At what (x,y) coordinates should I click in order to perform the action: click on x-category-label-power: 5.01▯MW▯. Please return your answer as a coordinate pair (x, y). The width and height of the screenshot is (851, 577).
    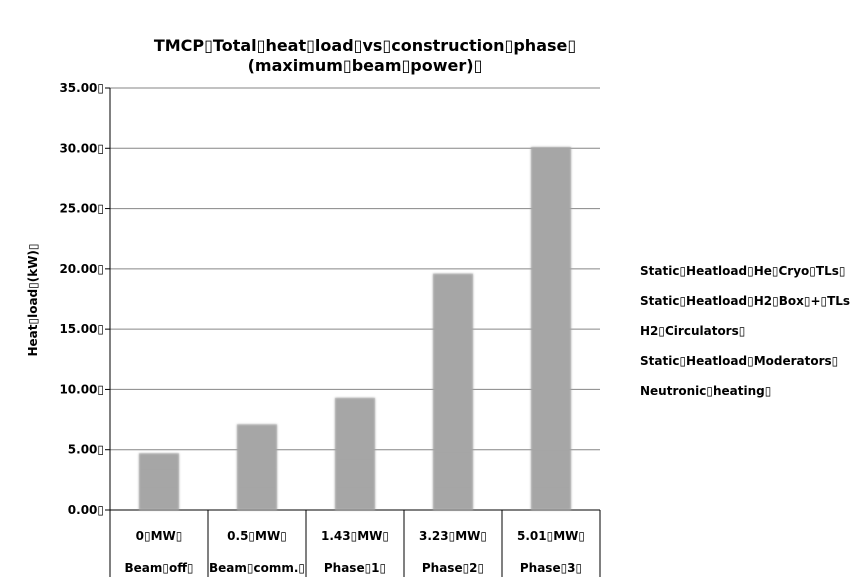
    Looking at the image, I should click on (551, 536).